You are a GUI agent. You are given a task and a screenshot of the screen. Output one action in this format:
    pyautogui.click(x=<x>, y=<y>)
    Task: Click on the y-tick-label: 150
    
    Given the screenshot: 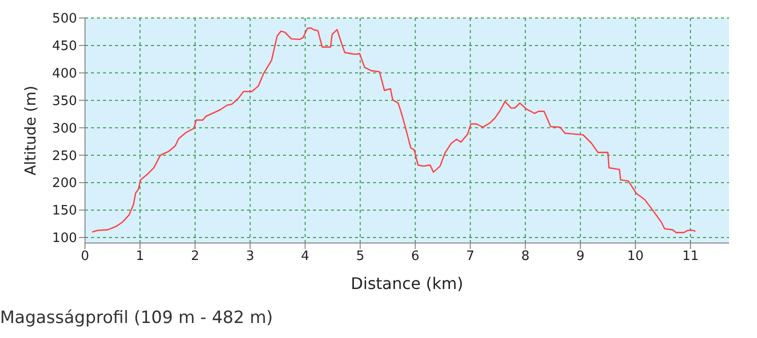 What is the action you would take?
    pyautogui.click(x=64, y=211)
    